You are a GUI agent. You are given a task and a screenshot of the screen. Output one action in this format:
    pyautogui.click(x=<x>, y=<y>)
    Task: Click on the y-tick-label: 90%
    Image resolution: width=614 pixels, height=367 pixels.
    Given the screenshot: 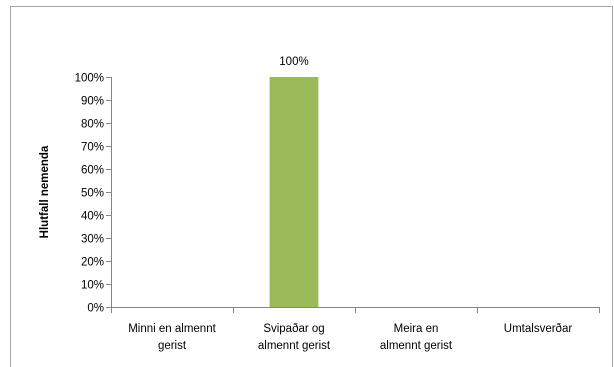 What is the action you would take?
    pyautogui.click(x=92, y=102)
    